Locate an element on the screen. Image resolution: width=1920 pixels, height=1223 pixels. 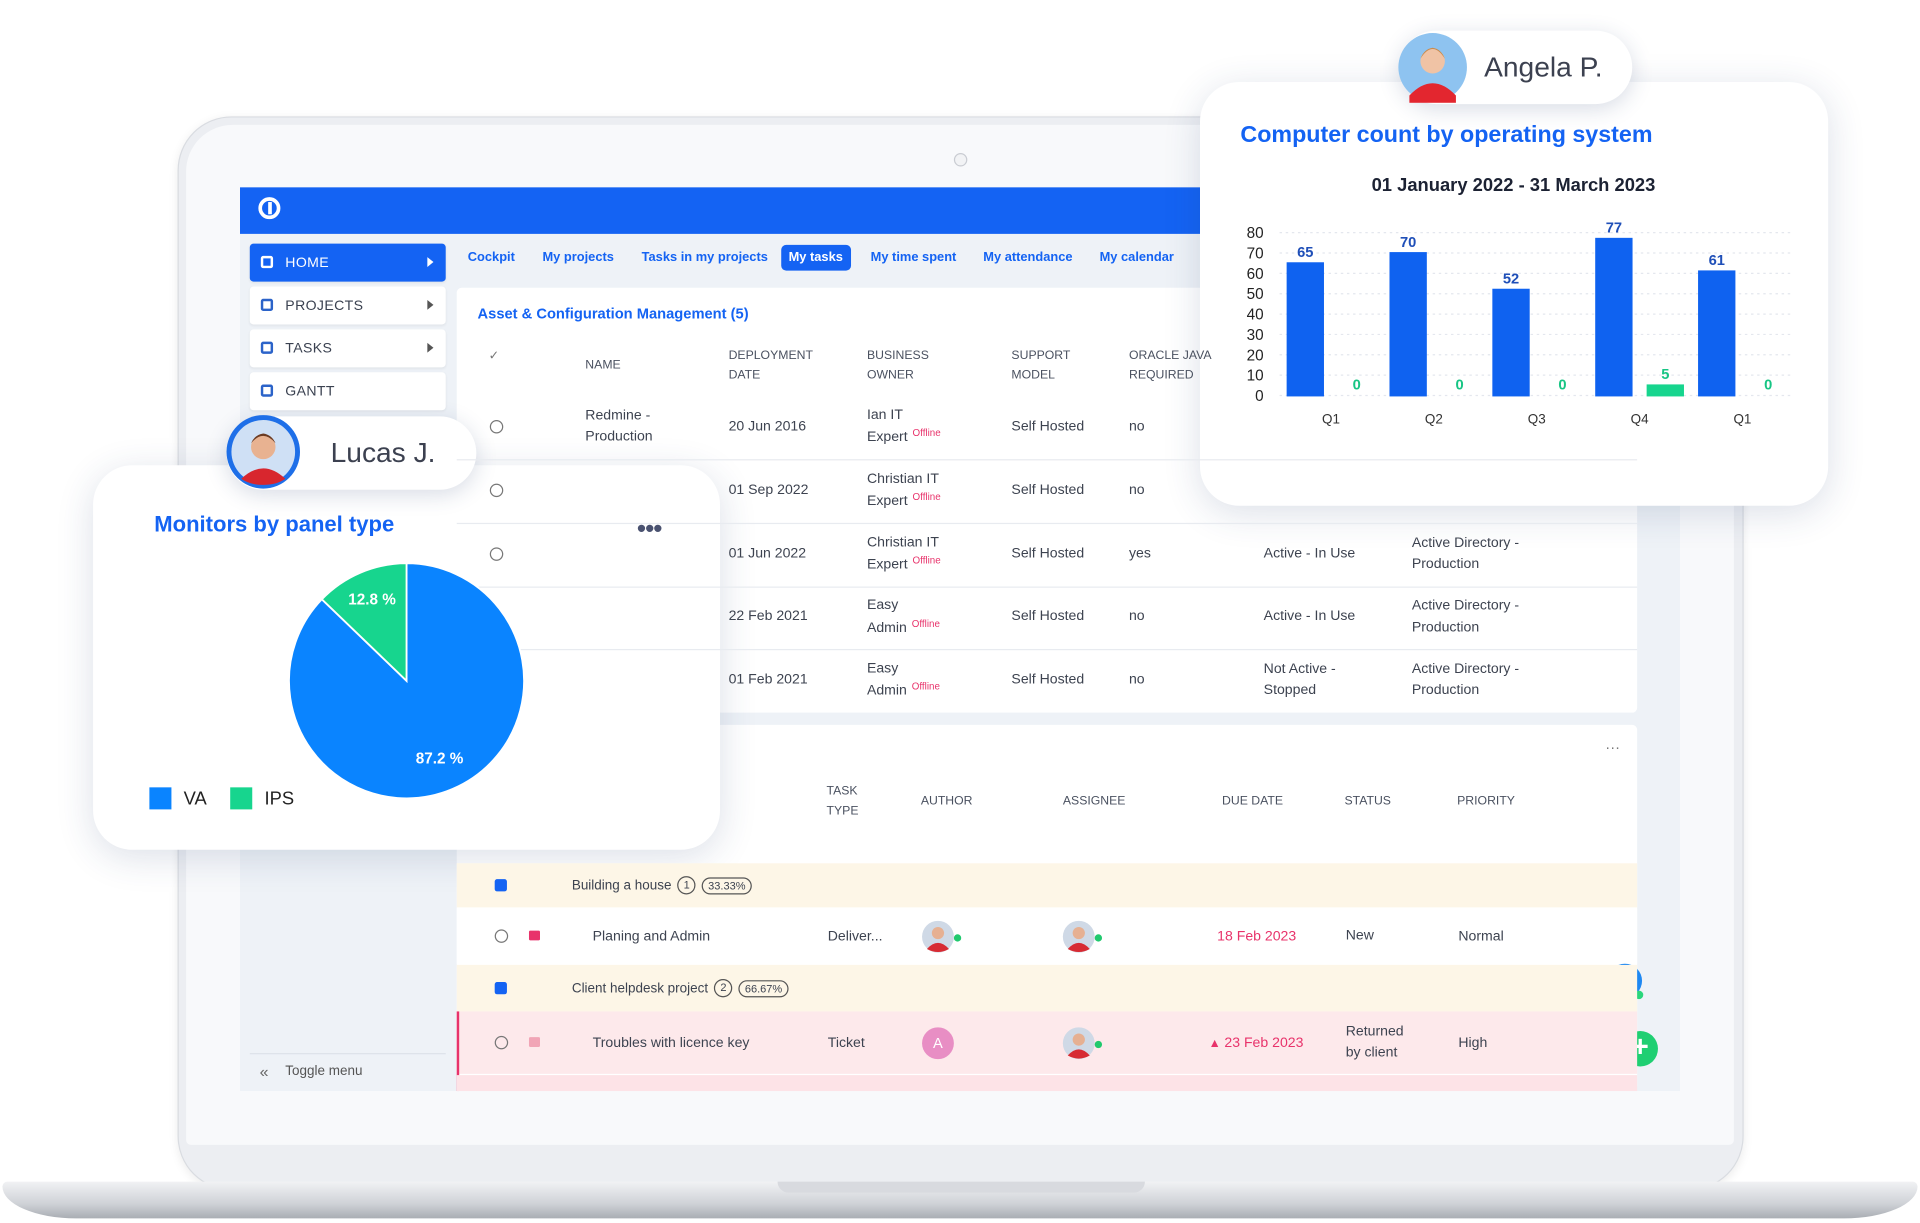
column-header: PRIORITY is located at coordinates (1486, 801).